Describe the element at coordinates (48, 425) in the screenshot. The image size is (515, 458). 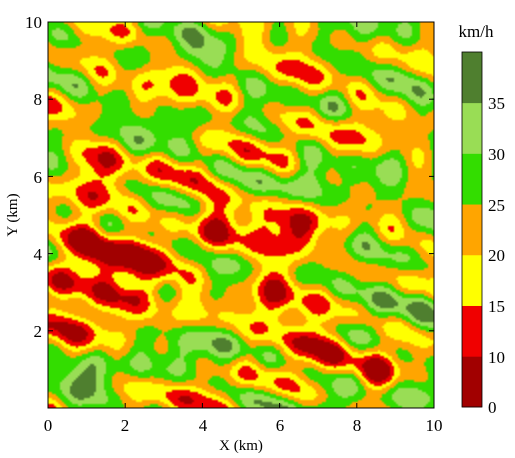
I see `x-tick-label: 0` at that location.